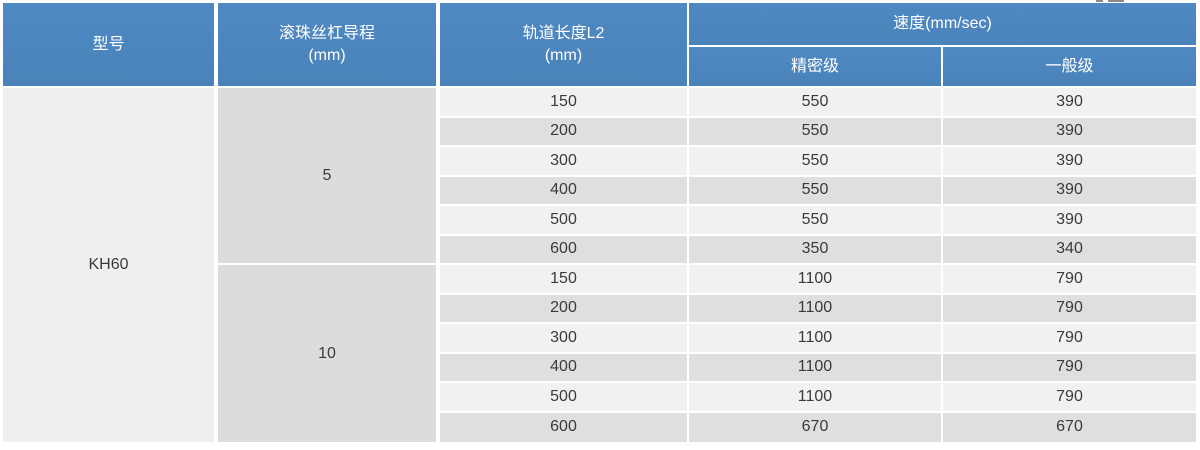  What do you see at coordinates (326, 33) in the screenshot?
I see `header-lead-label: 滚珠丝杠导程` at bounding box center [326, 33].